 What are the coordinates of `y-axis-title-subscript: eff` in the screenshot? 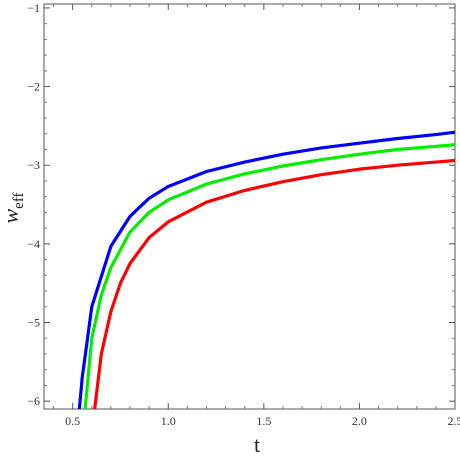 It's located at (19, 200).